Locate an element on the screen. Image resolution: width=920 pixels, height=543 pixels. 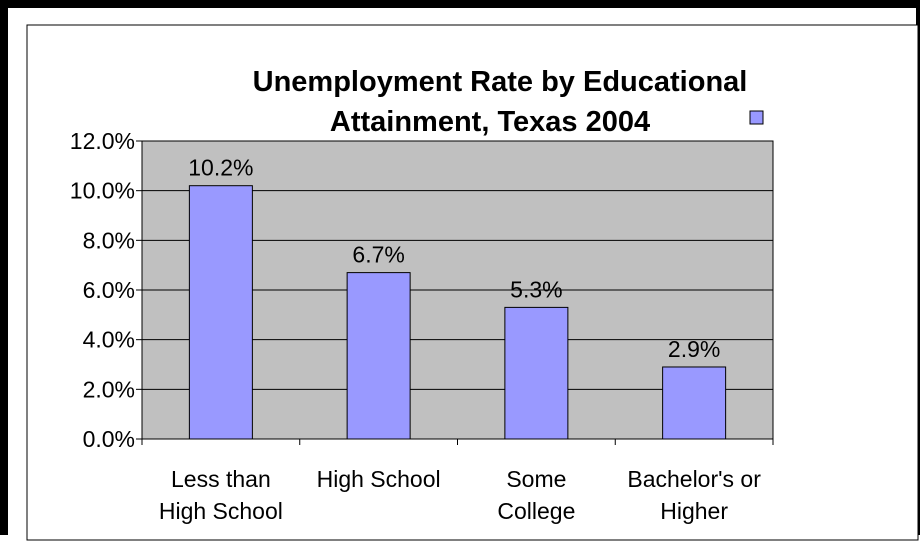
category-label: Bachelor's or is located at coordinates (694, 479).